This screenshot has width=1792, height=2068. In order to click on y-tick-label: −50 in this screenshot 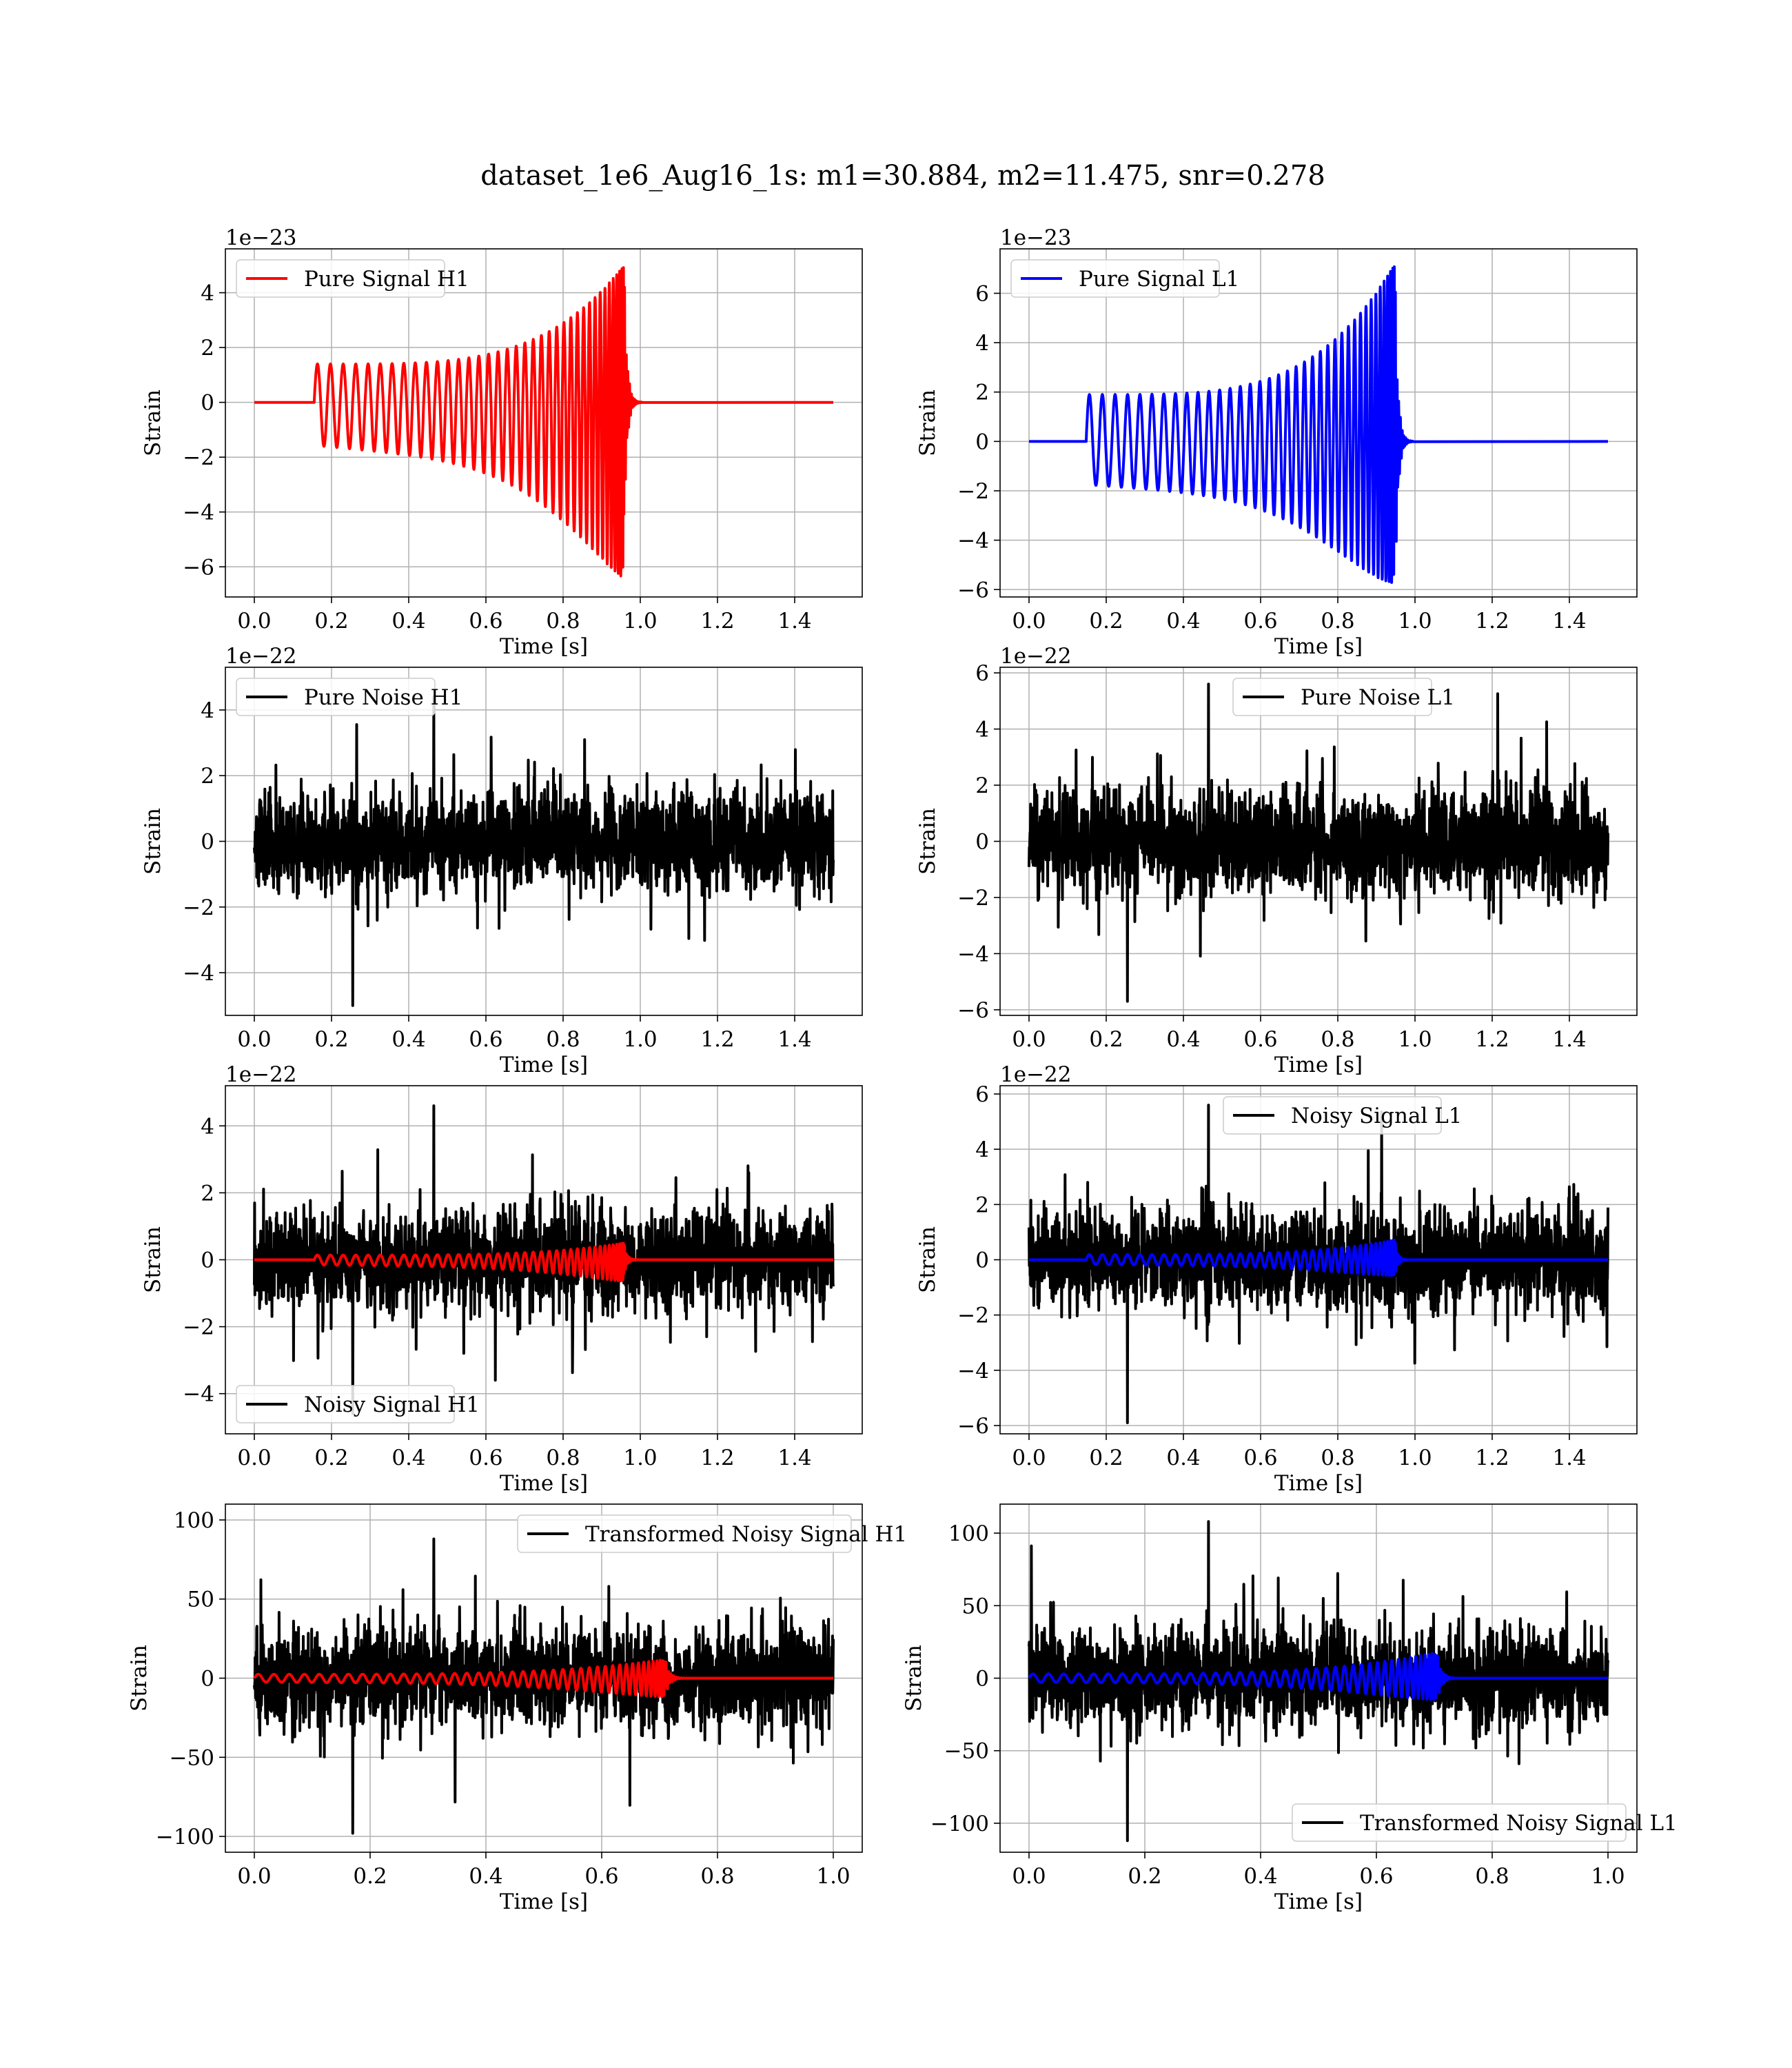, I will do `click(966, 1752)`.